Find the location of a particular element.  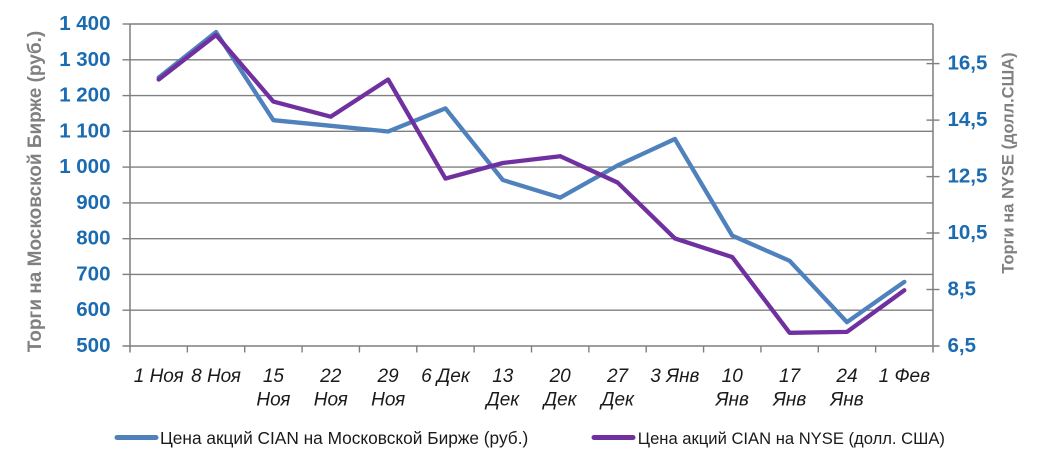

svg-text: 3 Янв is located at coordinates (674, 376).